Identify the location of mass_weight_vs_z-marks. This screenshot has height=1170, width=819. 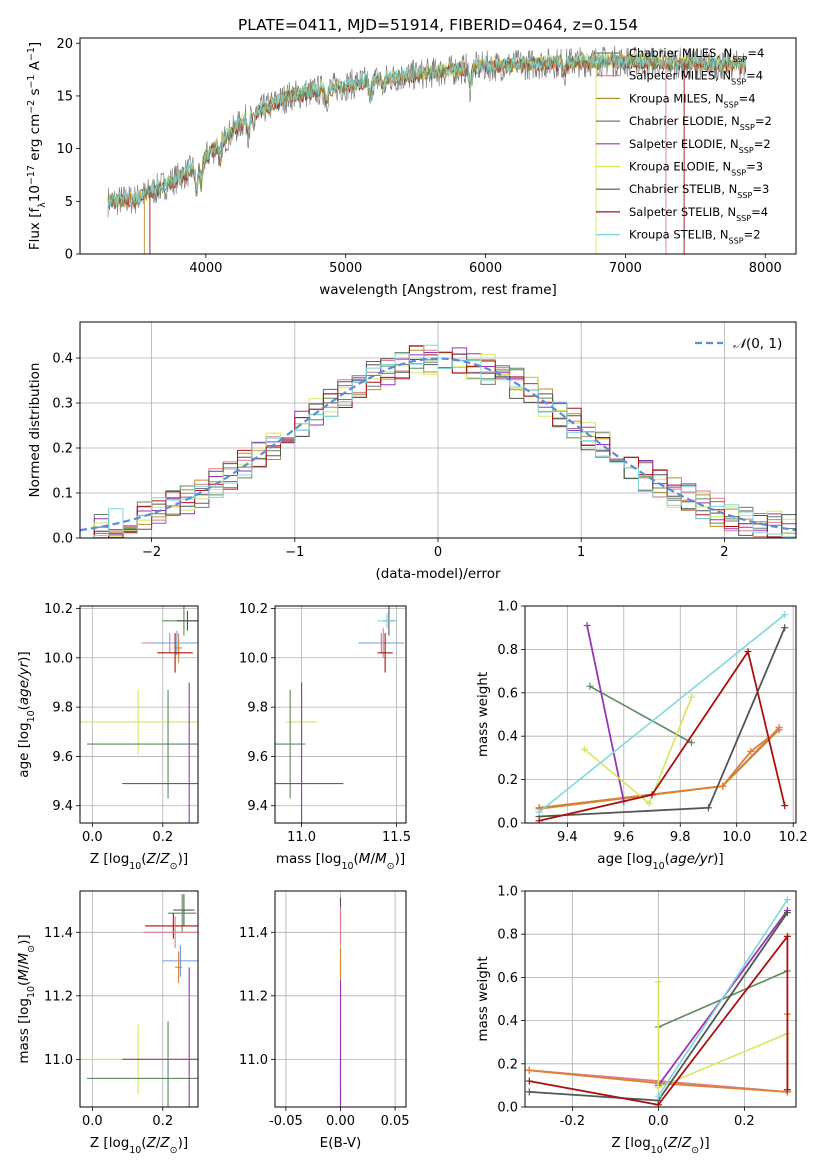
(658, 1001).